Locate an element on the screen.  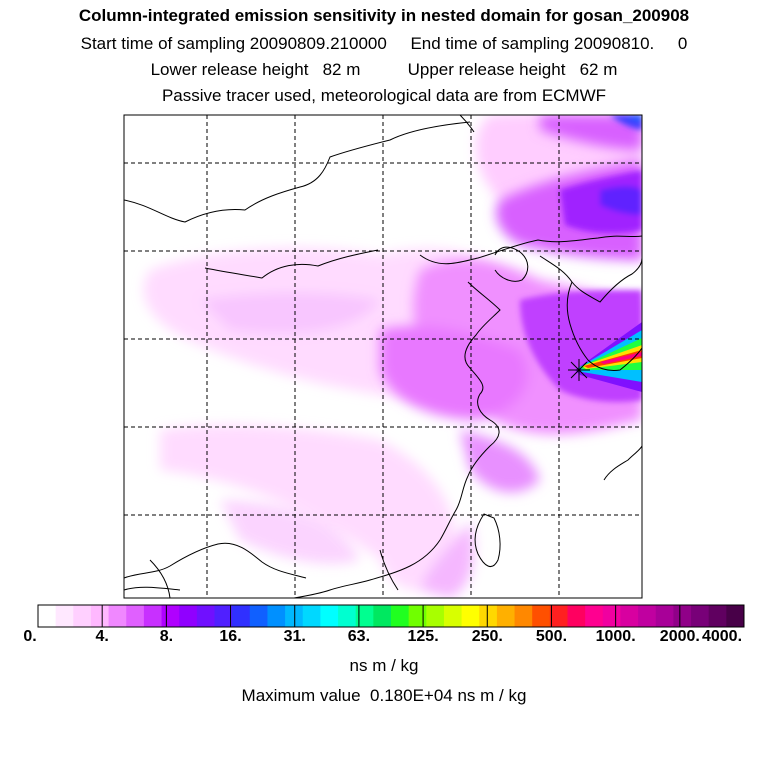
colorbar-tick-label: 125. is located at coordinates (423, 636).